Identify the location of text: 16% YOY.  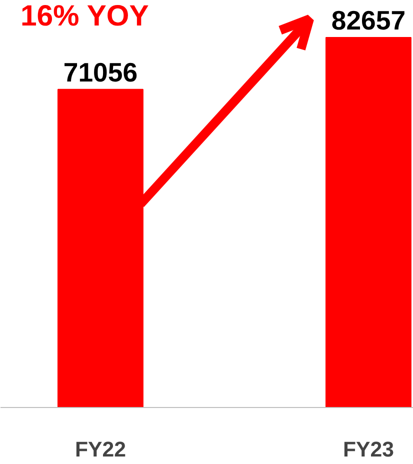
(85, 16).